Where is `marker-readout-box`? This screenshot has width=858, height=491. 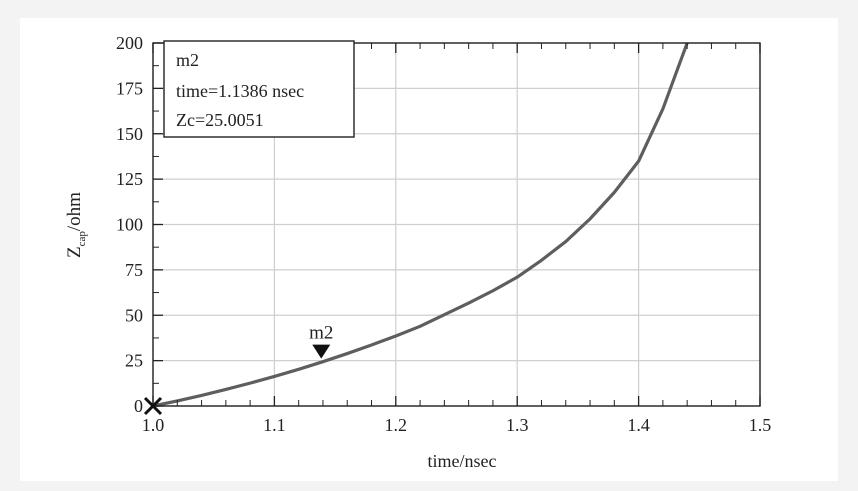
marker-readout-box is located at coordinates (259, 89).